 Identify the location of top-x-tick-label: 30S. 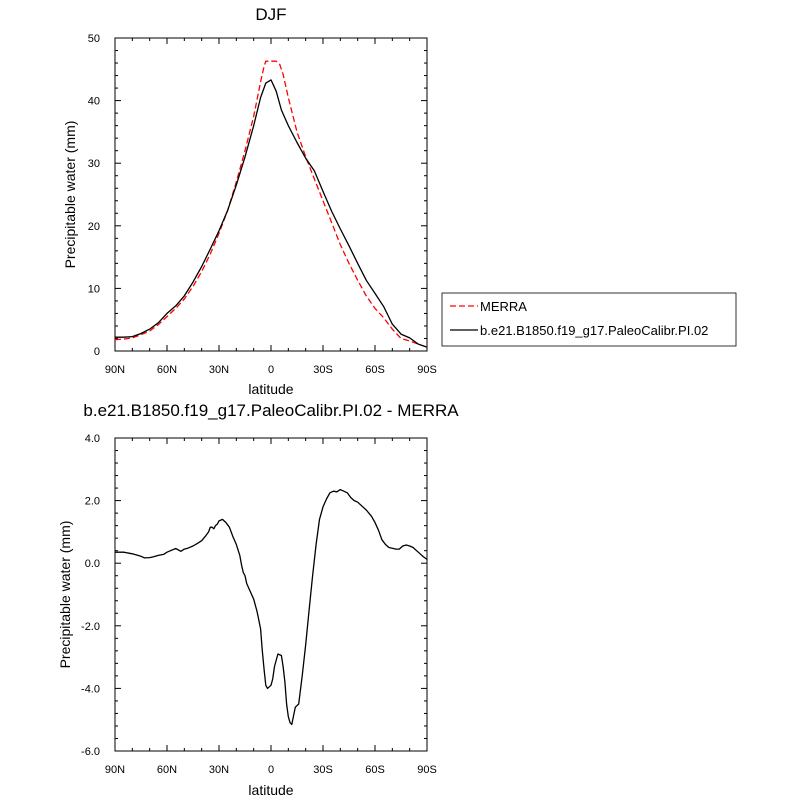
(323, 370).